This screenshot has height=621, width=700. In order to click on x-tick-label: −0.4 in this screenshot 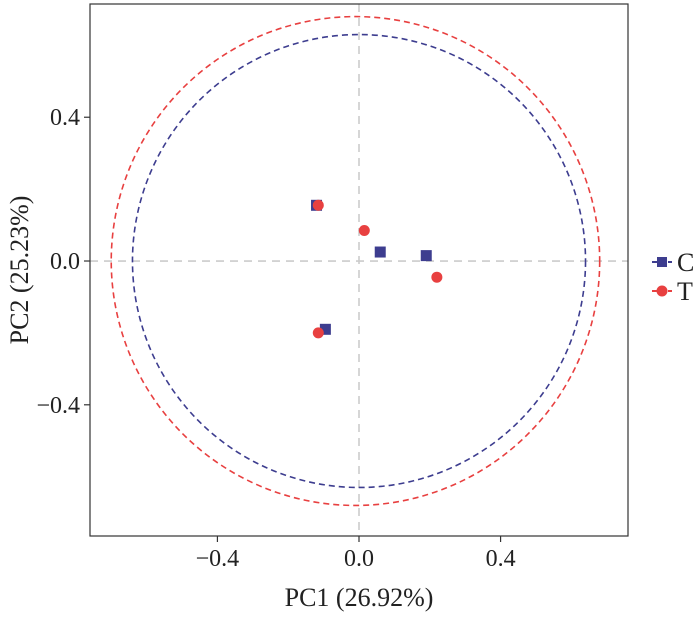, I will do `click(218, 559)`.